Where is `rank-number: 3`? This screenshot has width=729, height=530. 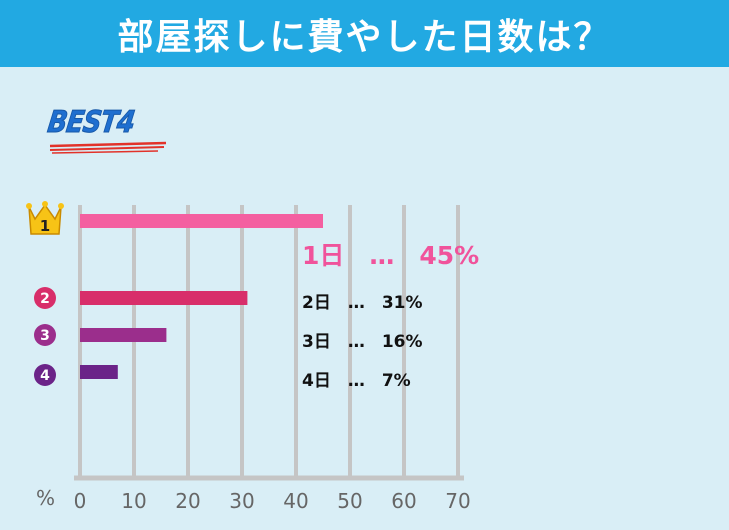 rank-number: 3 is located at coordinates (45, 336).